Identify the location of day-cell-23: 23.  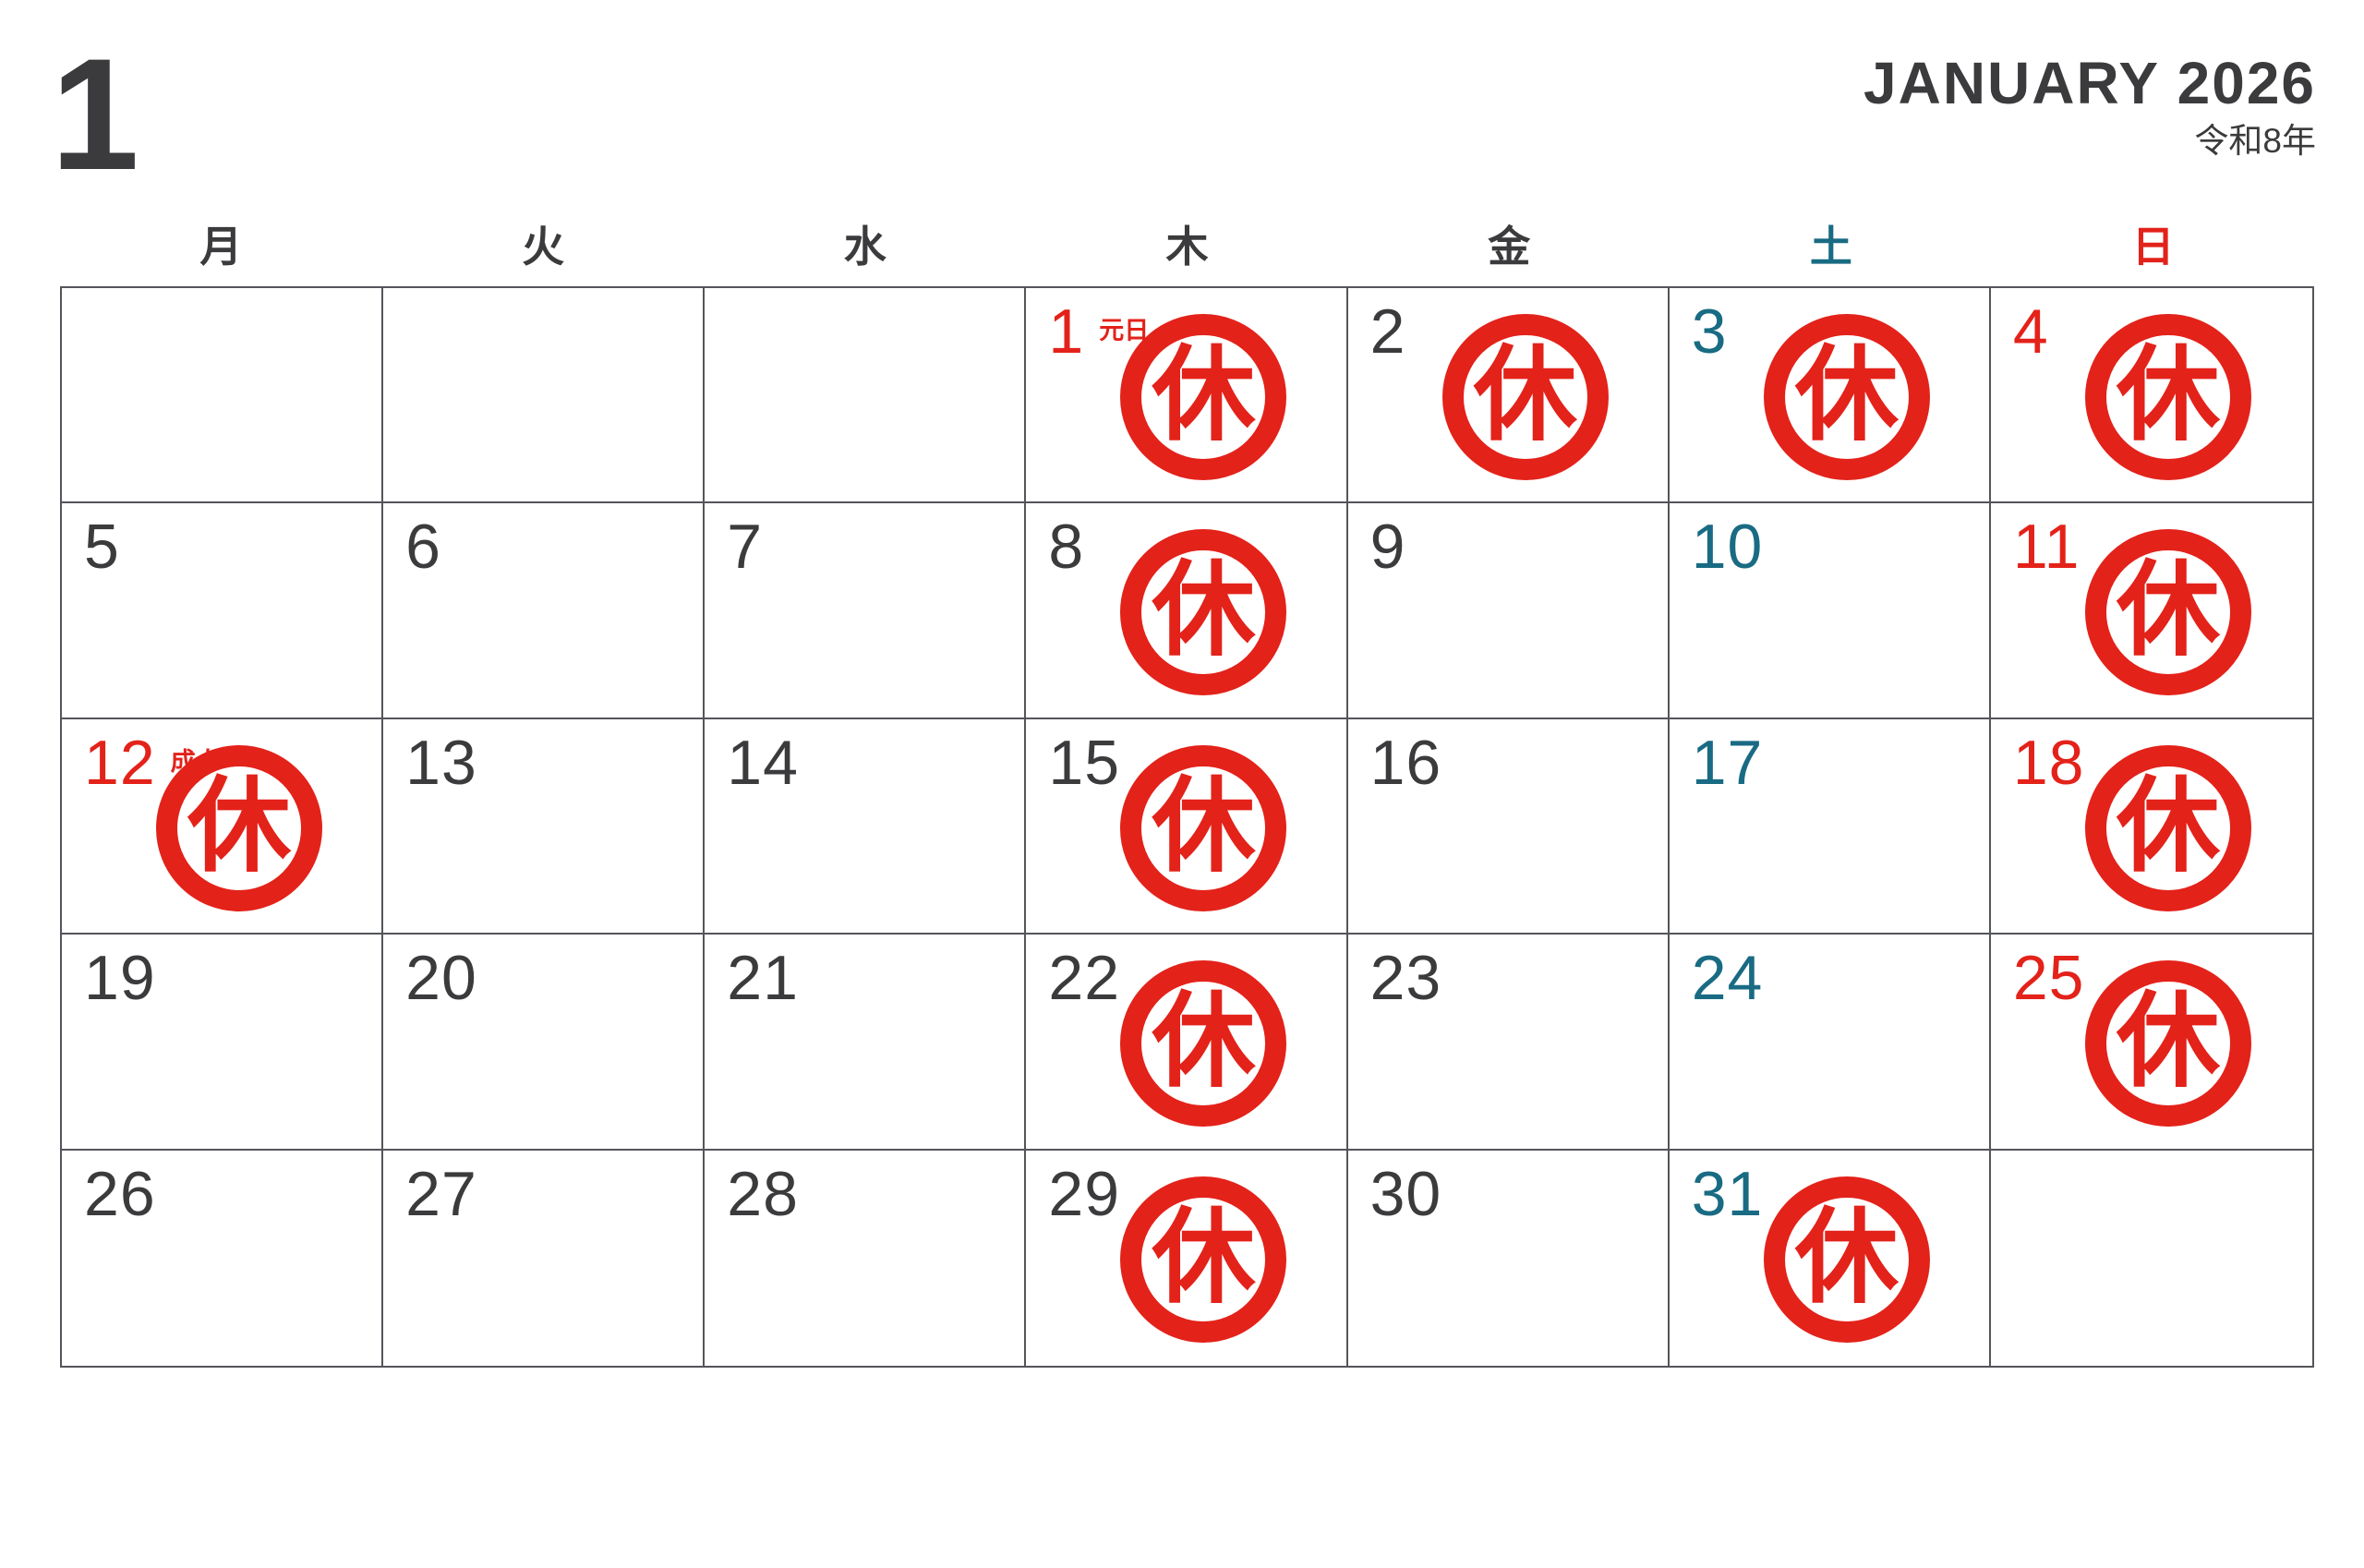
(1508, 1043).